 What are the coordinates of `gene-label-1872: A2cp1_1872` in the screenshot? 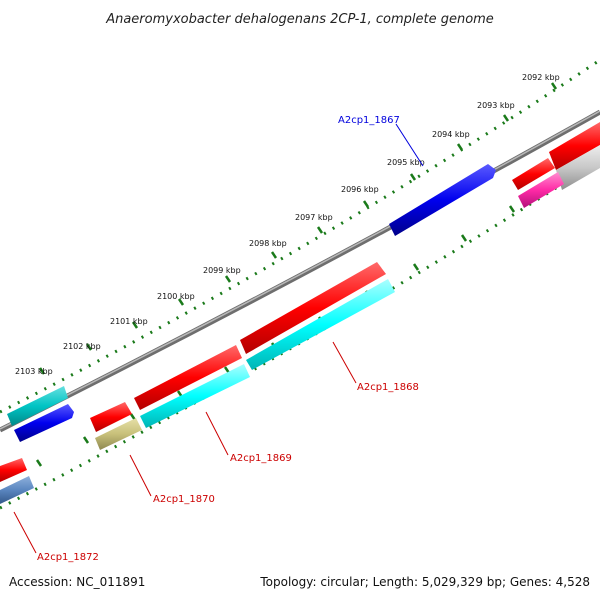 It's located at (68, 557).